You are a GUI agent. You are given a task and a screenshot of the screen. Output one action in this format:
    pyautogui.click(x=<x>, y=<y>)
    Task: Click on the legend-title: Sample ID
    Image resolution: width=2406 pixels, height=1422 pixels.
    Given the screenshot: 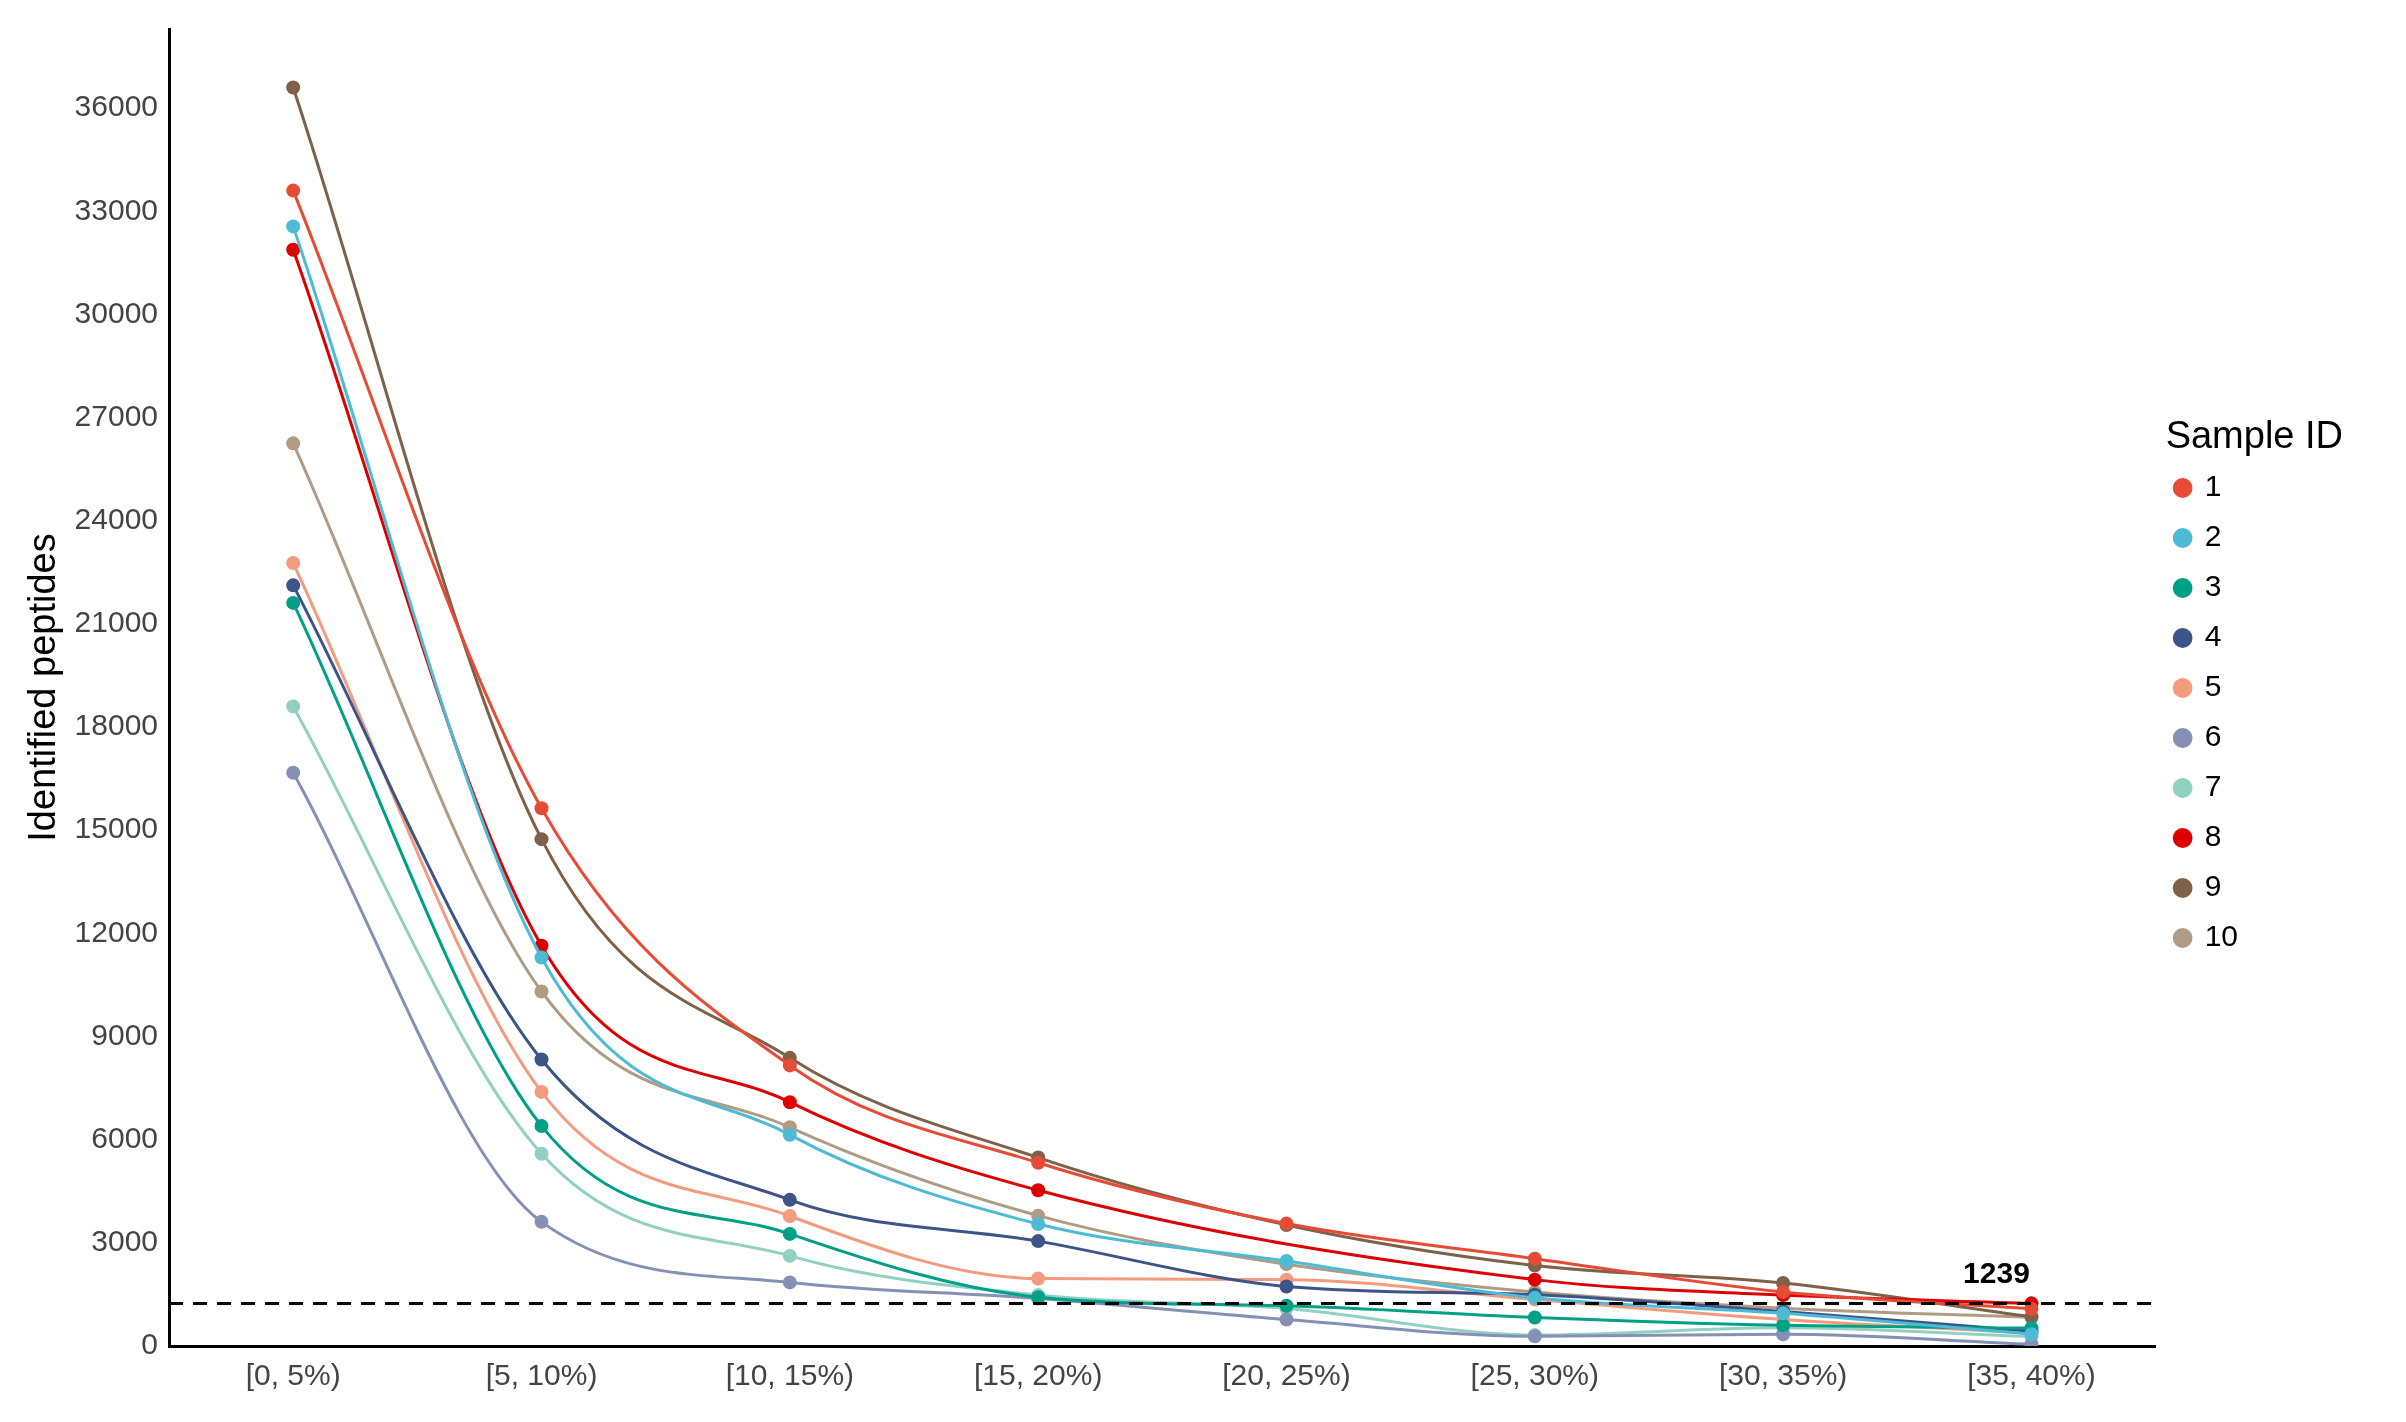 What is the action you would take?
    pyautogui.click(x=2254, y=435)
    